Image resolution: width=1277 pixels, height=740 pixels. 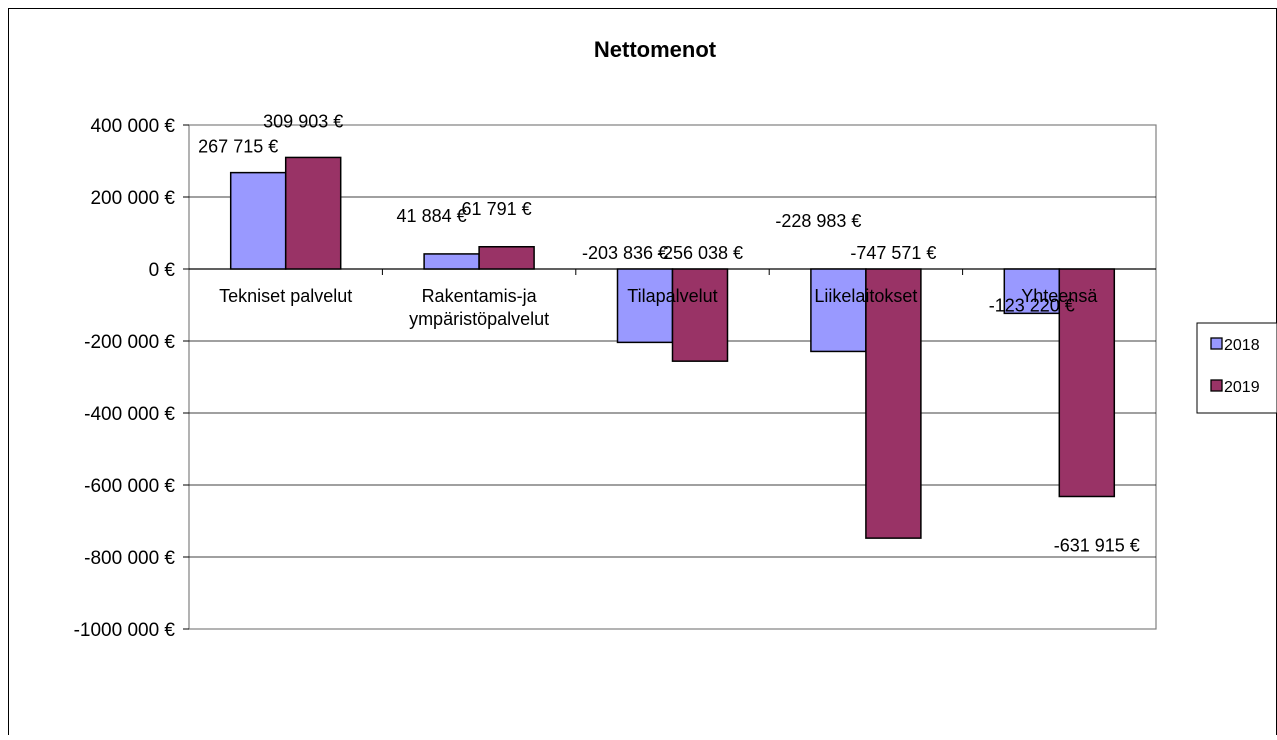 I want to click on legend-swatch-2018, so click(x=1216, y=343).